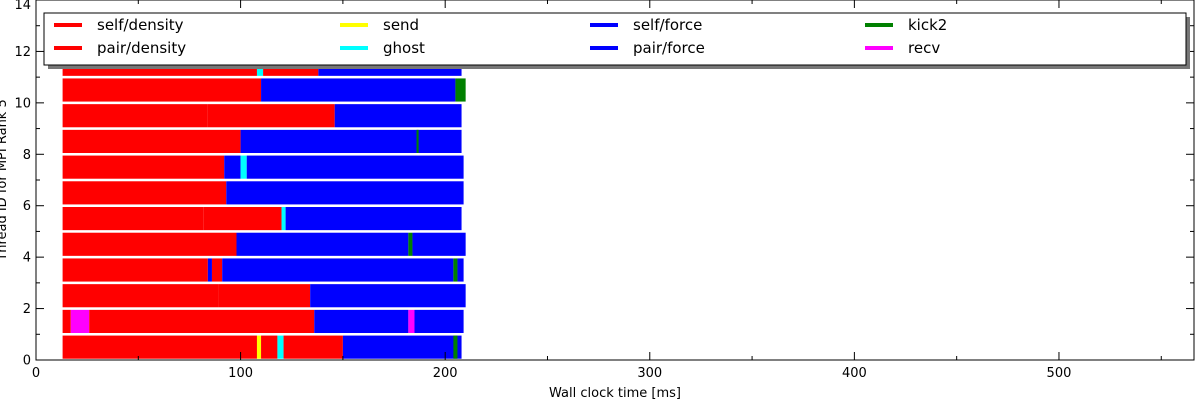  What do you see at coordinates (401, 25) in the screenshot?
I see `legend-label: send` at bounding box center [401, 25].